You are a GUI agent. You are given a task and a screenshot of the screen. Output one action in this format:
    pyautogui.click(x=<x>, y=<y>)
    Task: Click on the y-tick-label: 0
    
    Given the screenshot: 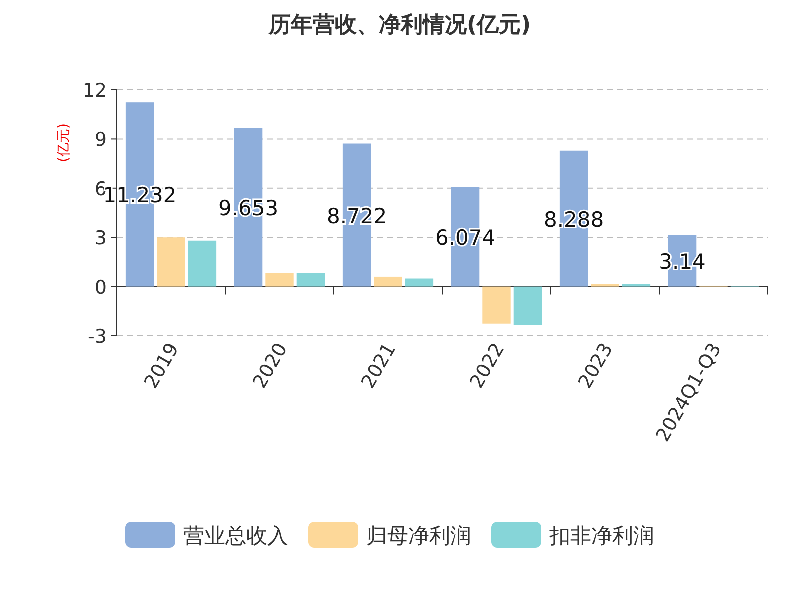 What is the action you would take?
    pyautogui.click(x=100, y=287)
    